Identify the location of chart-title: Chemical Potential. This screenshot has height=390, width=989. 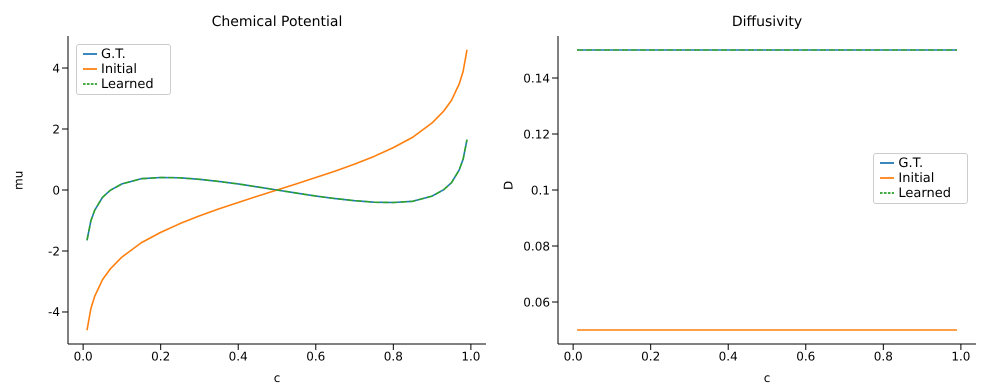
(277, 22).